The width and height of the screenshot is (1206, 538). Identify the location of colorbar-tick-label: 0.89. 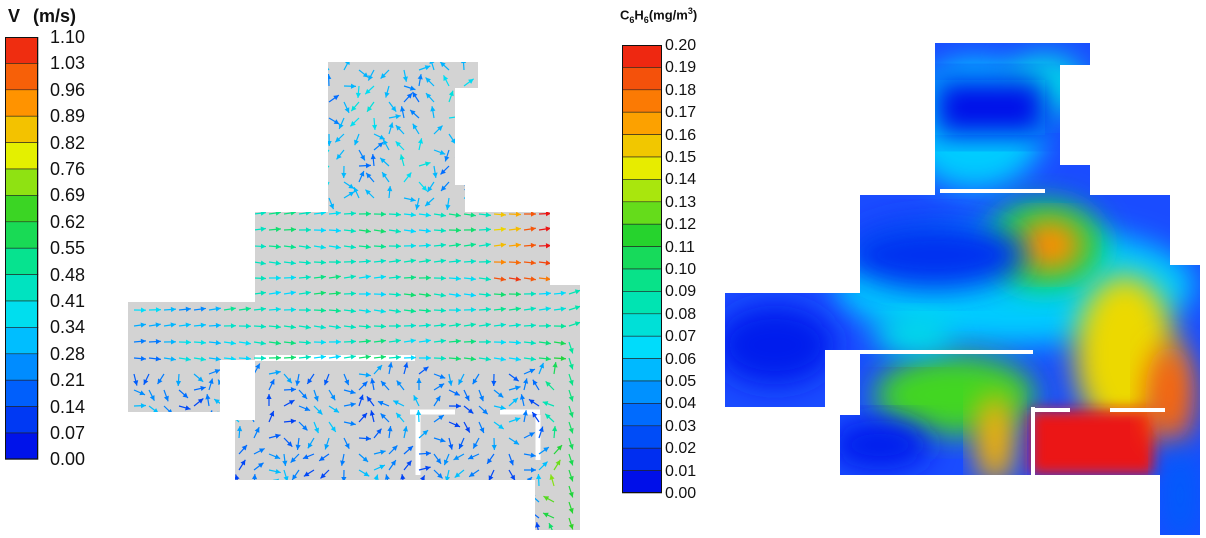
(68, 116).